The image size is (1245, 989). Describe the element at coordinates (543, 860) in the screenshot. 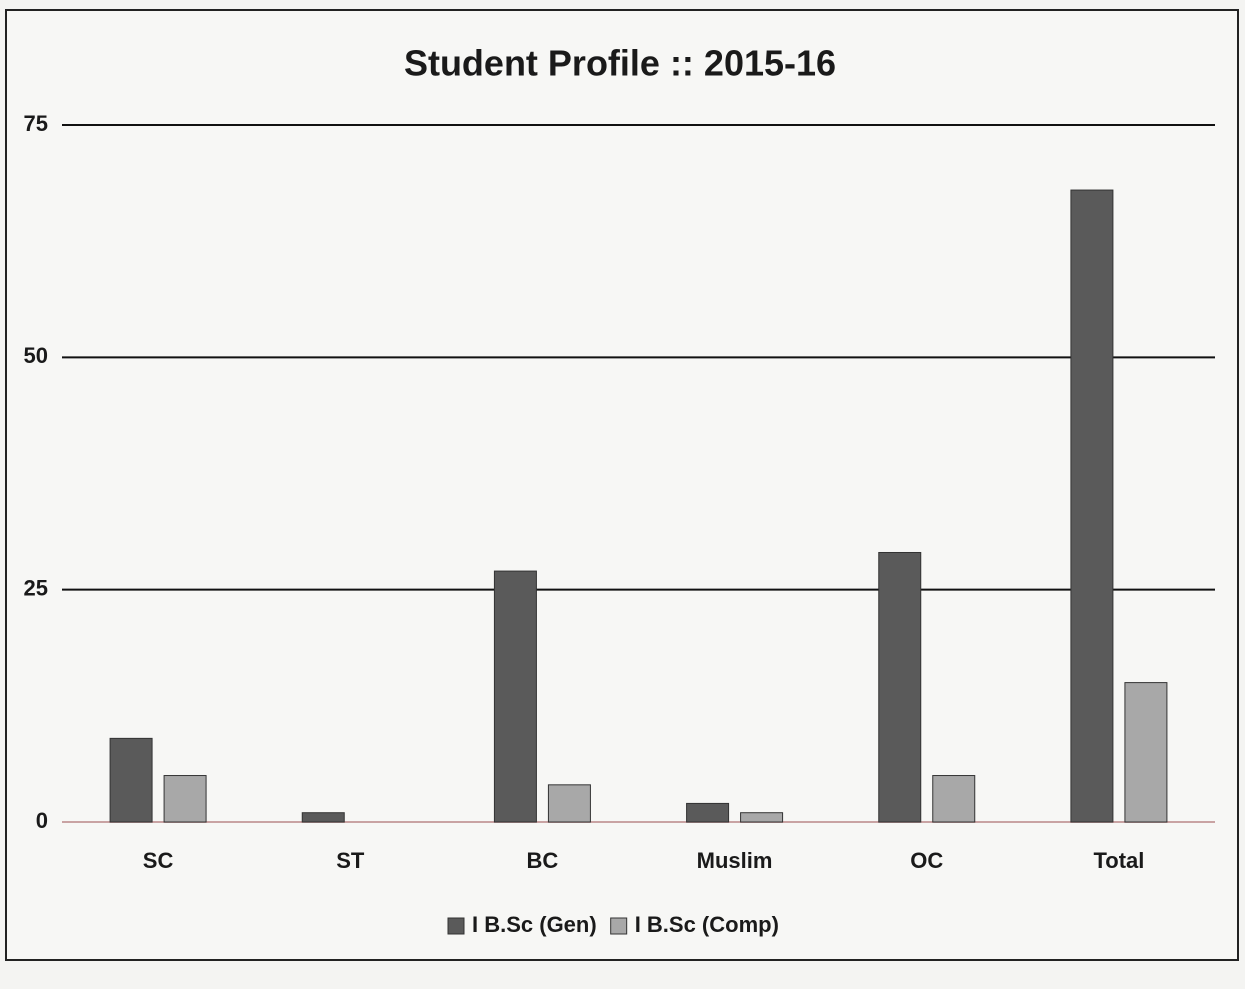

I see `x-tick-label: BC` at that location.